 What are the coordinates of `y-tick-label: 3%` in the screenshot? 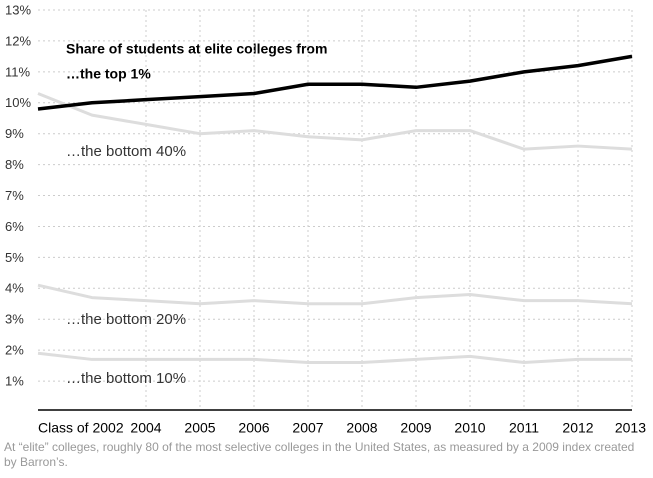 It's located at (14, 319).